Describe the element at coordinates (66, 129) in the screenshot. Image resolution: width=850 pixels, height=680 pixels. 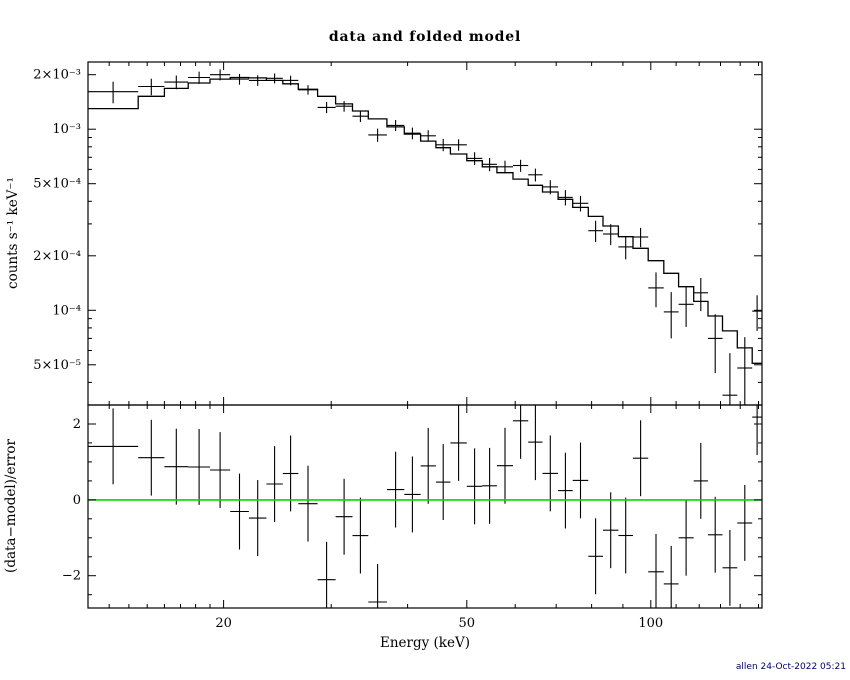
I see `y1-tick-label: 10⁻³` at that location.